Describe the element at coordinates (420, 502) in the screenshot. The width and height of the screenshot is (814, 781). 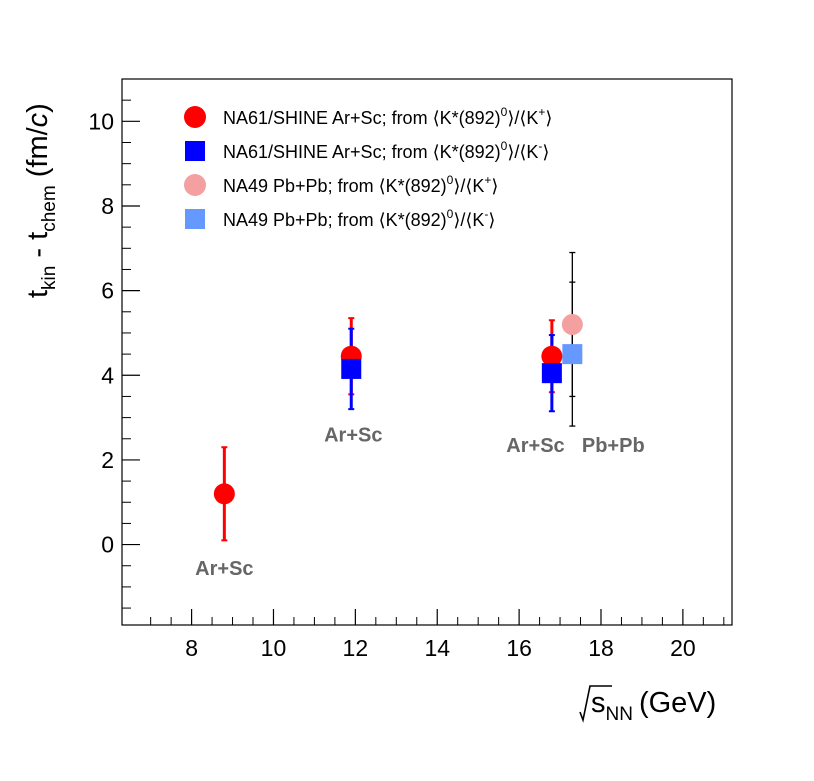
I see `annotations: Ar+Sc Ar+Sc Ar+Sc Pb+Pb` at that location.